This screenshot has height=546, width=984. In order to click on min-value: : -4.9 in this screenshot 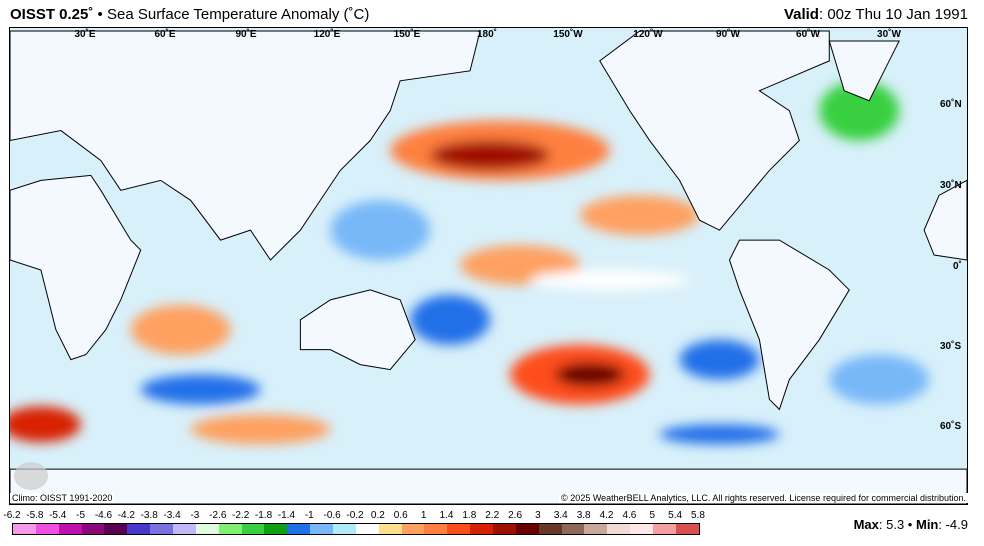, I will do `click(953, 524)`.